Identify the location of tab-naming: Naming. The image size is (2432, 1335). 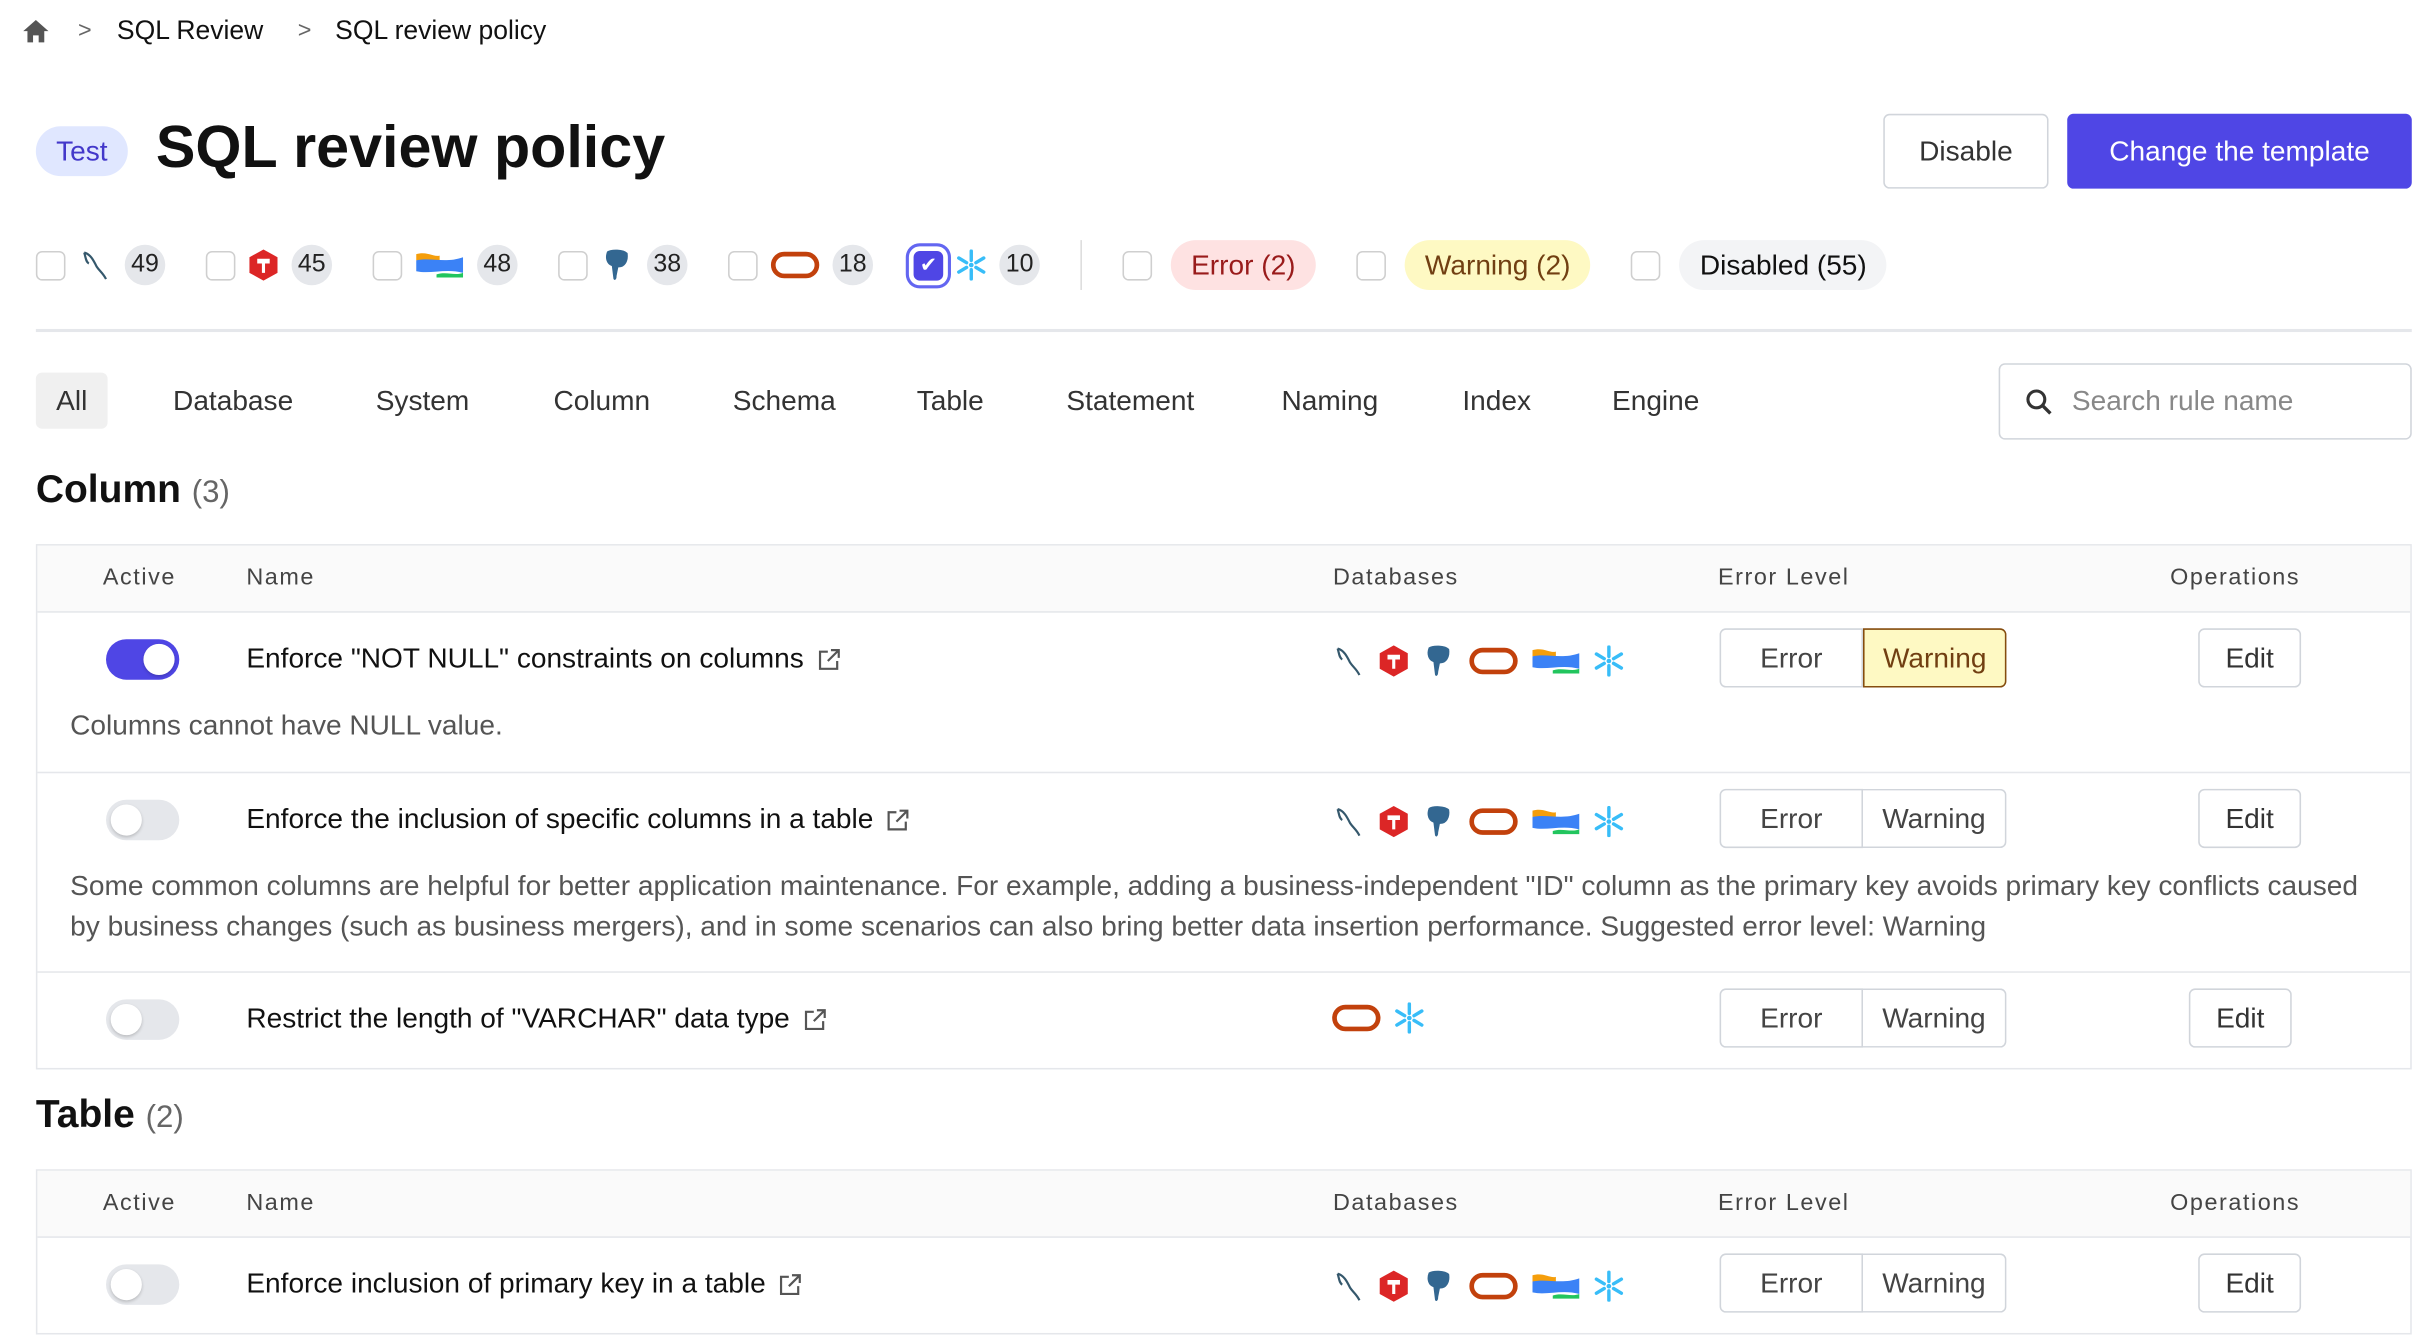
(1330, 401).